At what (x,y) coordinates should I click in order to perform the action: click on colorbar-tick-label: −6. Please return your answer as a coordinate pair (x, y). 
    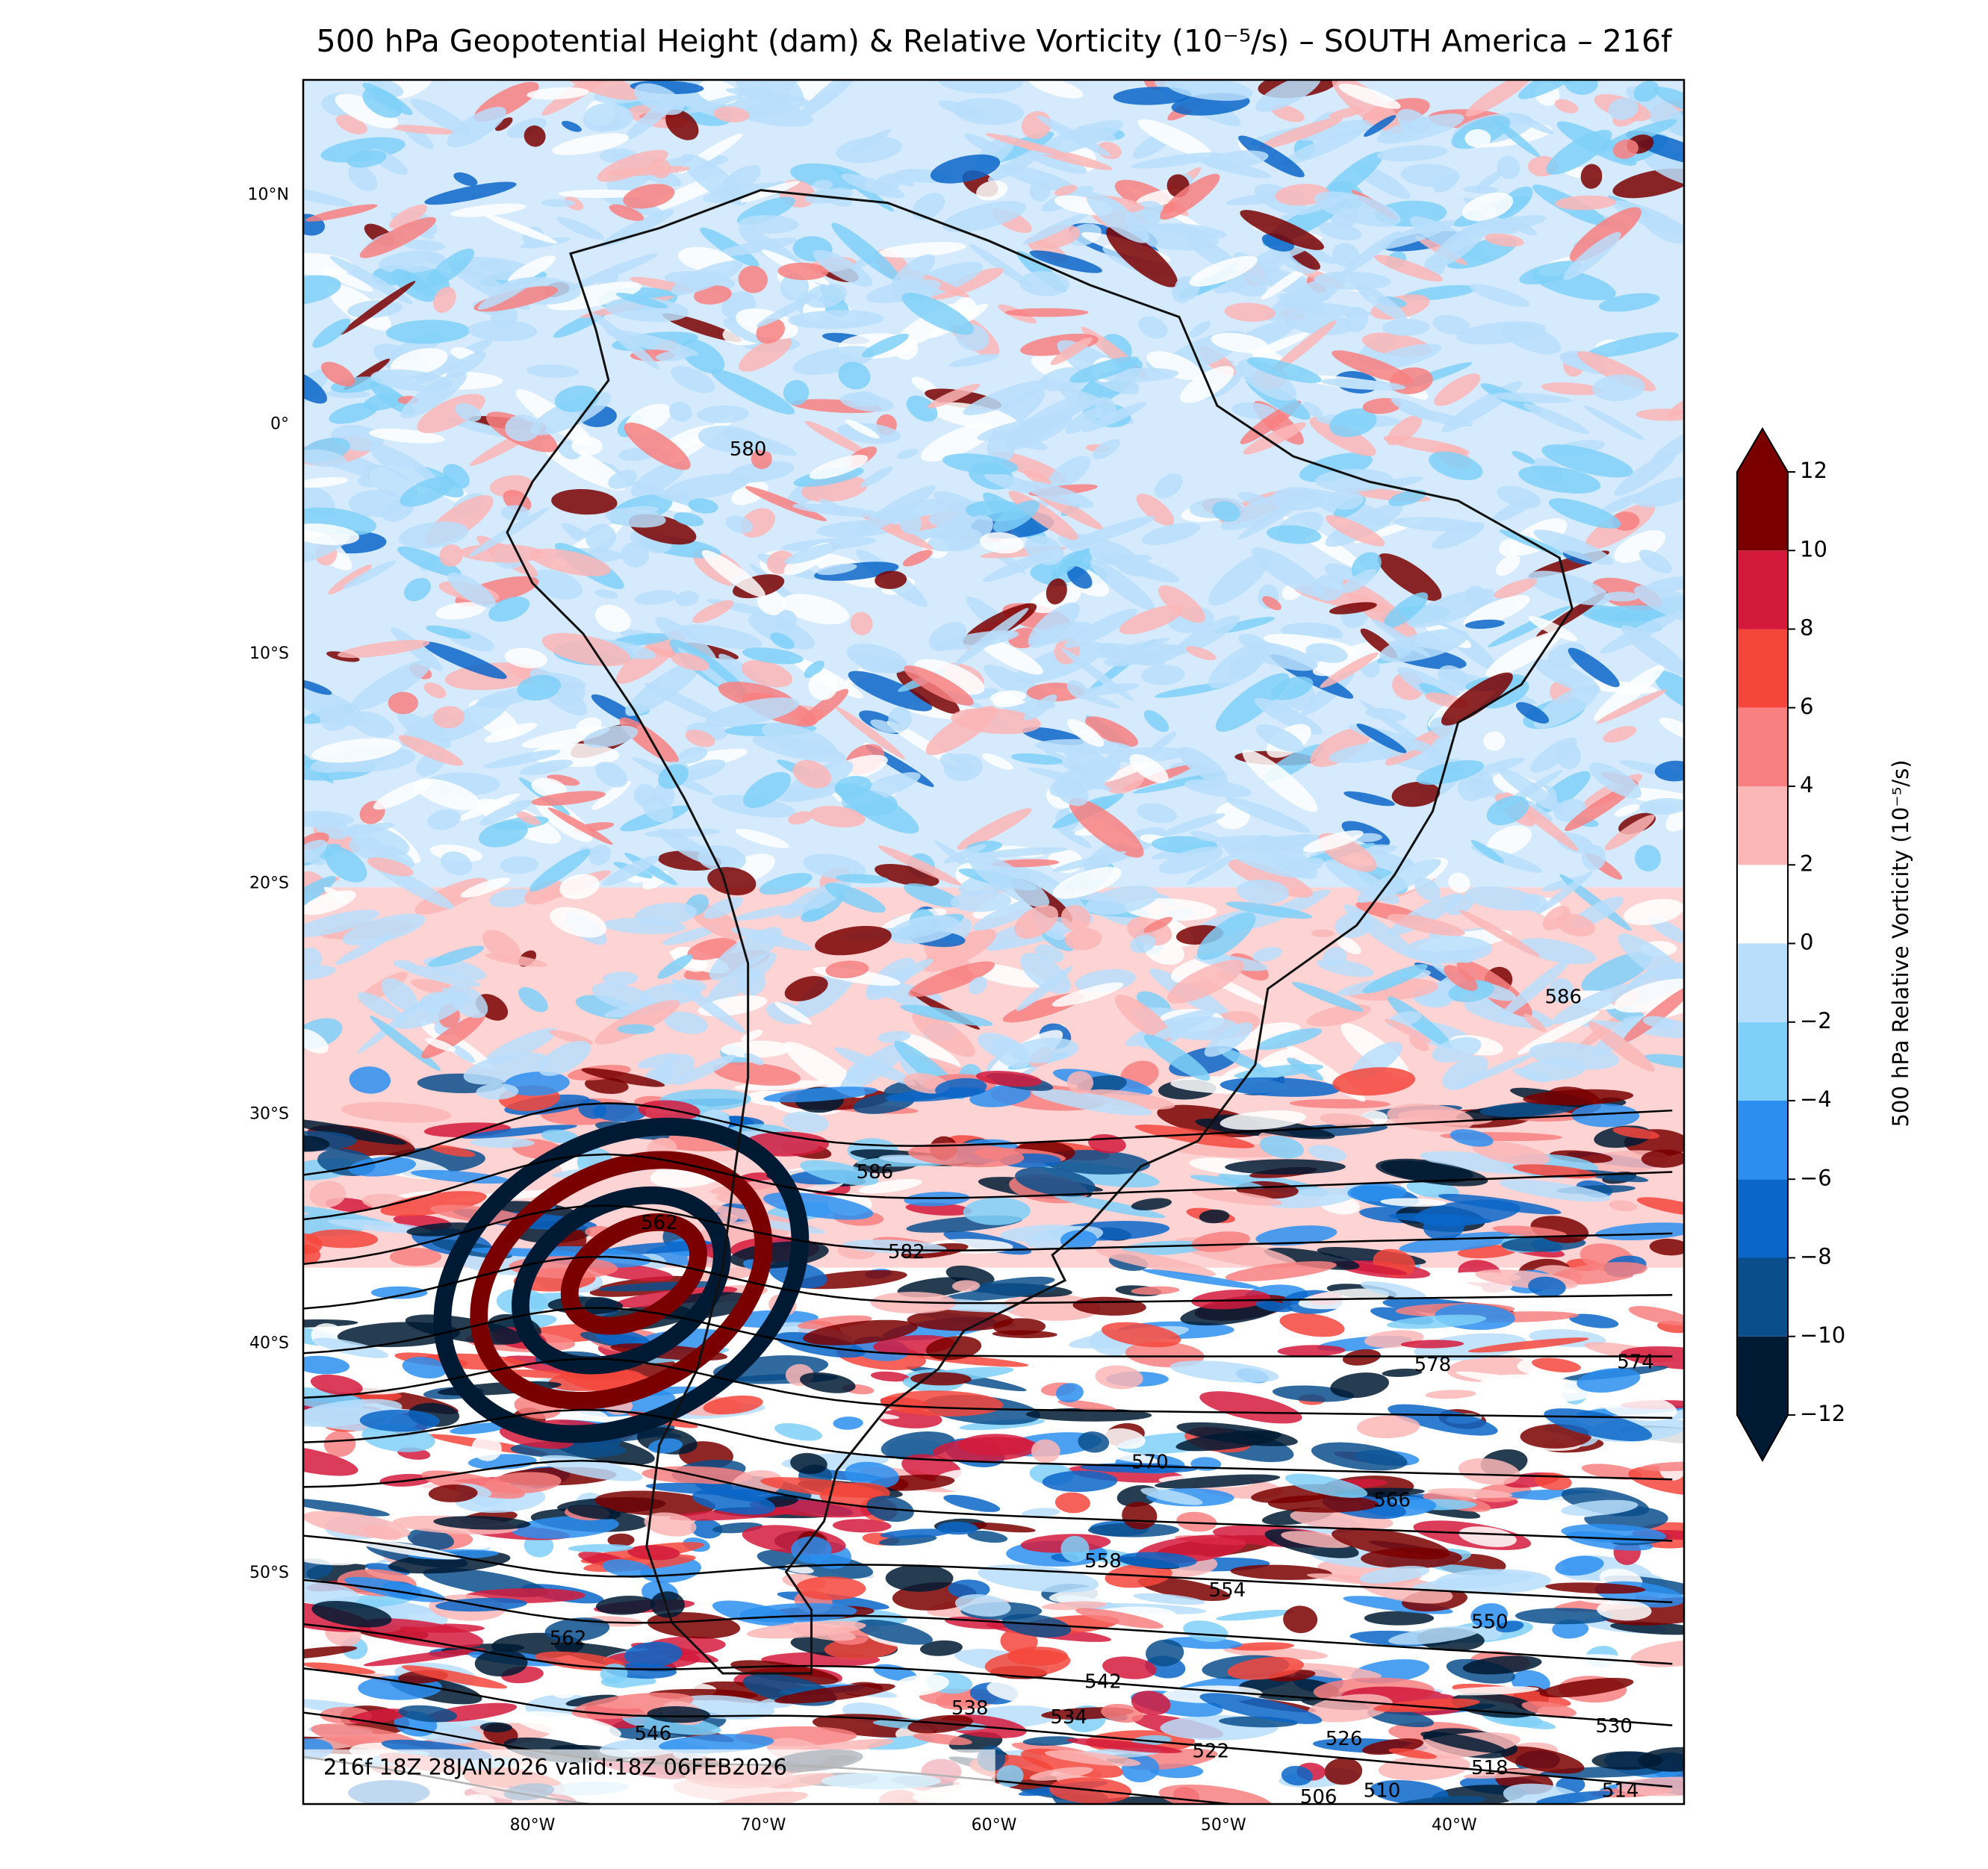
    Looking at the image, I should click on (1816, 1178).